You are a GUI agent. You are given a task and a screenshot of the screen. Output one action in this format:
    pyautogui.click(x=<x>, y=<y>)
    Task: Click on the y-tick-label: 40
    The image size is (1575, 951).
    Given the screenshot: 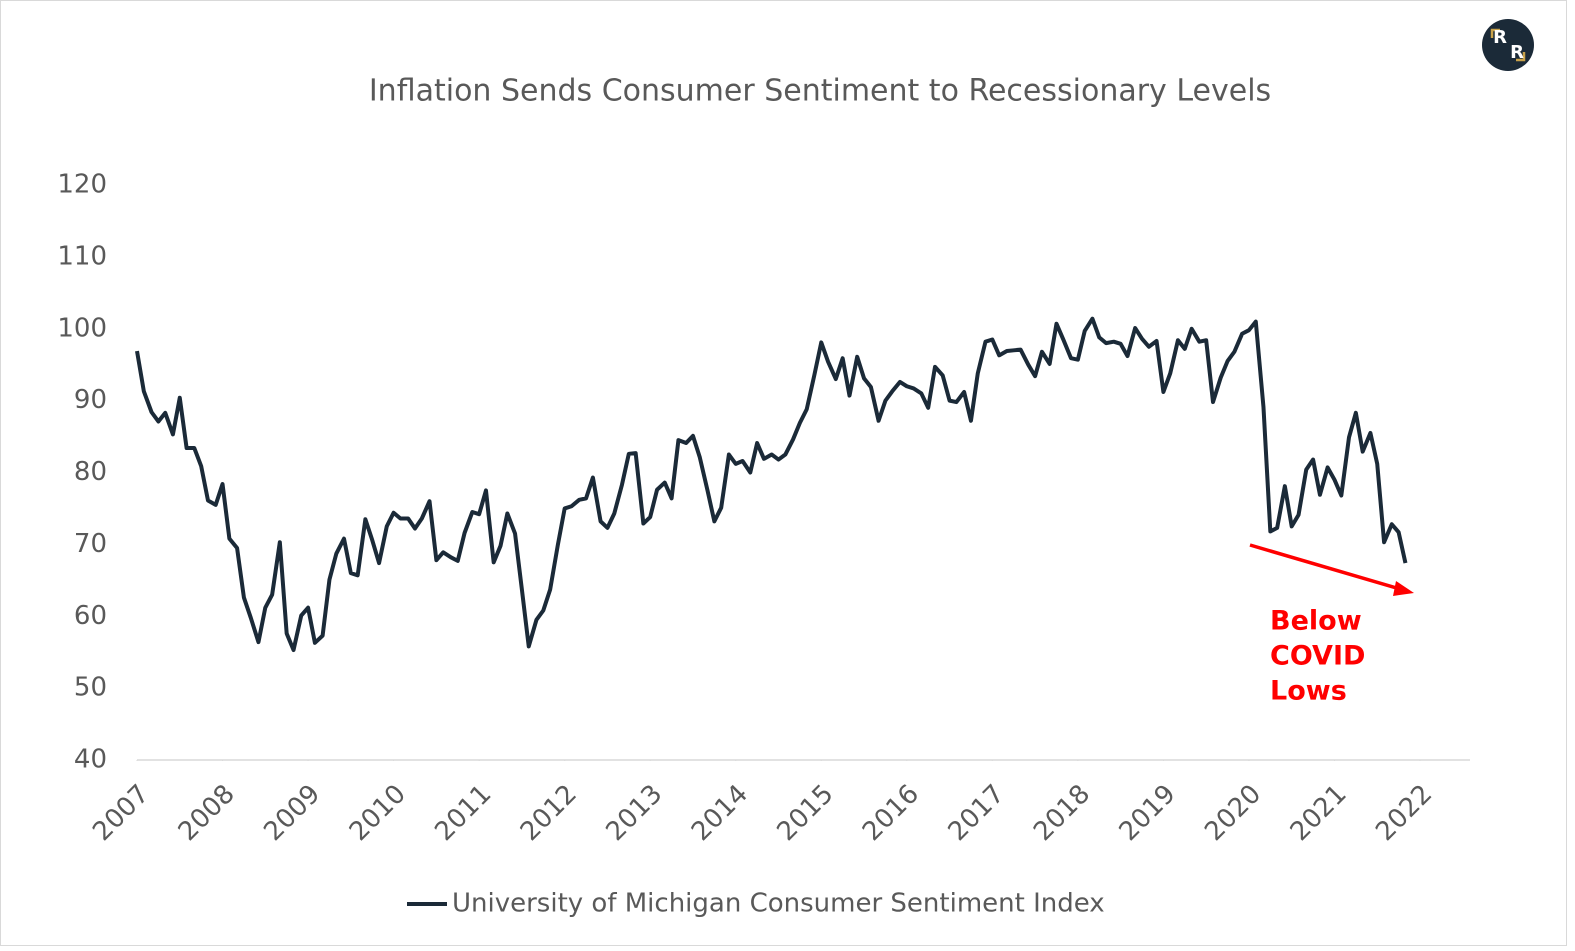 What is the action you would take?
    pyautogui.click(x=90, y=760)
    